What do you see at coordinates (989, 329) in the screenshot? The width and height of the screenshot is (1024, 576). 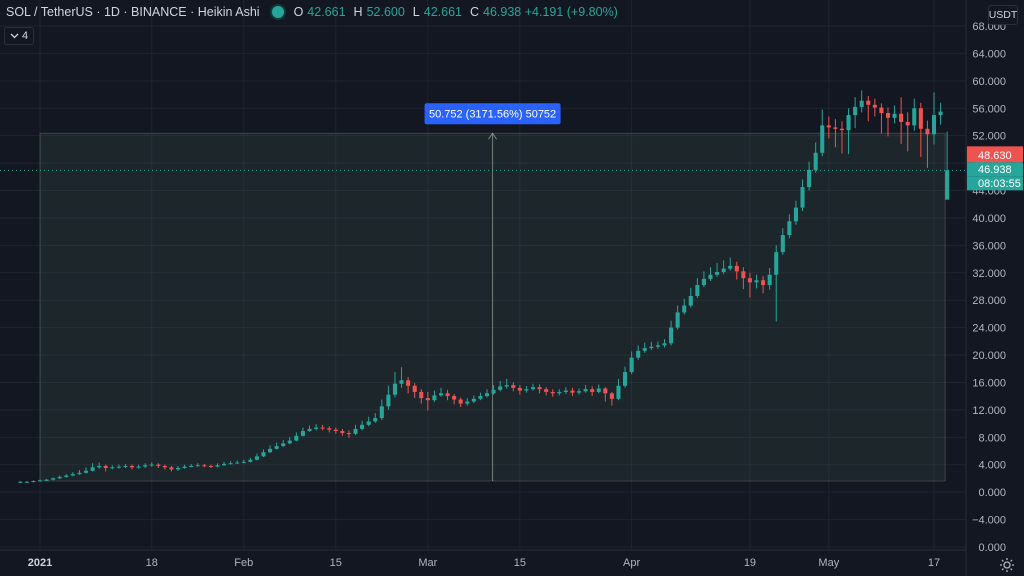 I see `price-tick-label: 24.000` at bounding box center [989, 329].